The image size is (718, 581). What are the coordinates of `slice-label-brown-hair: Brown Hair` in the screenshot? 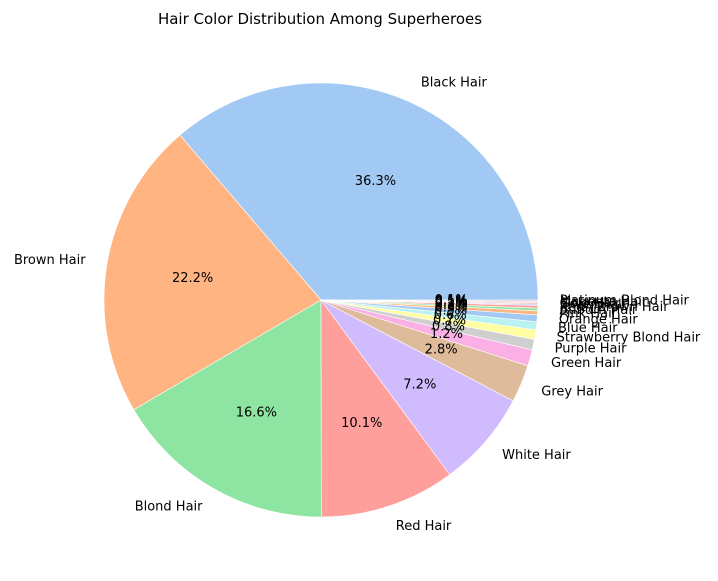 It's located at (50, 260).